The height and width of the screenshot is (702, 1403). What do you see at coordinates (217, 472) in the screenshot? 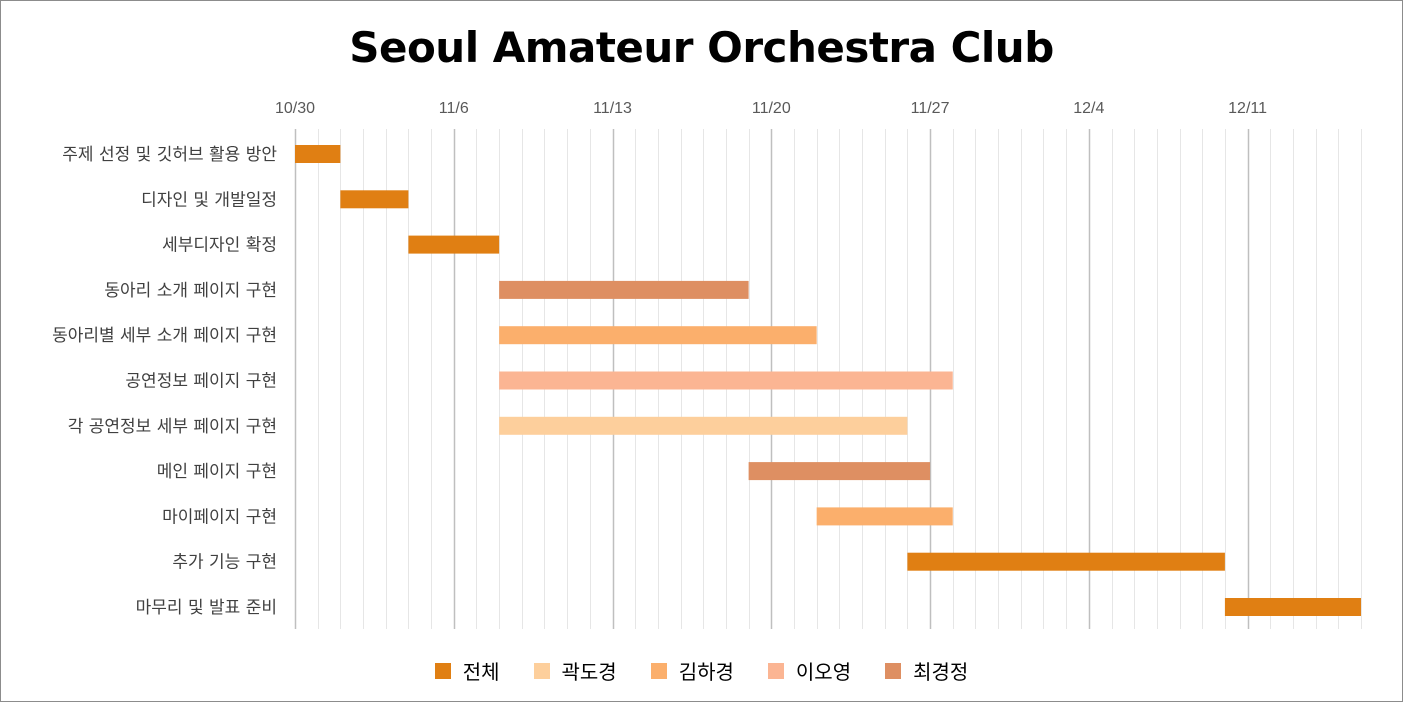
I see `task-label: 메인 페이지 구현` at bounding box center [217, 472].